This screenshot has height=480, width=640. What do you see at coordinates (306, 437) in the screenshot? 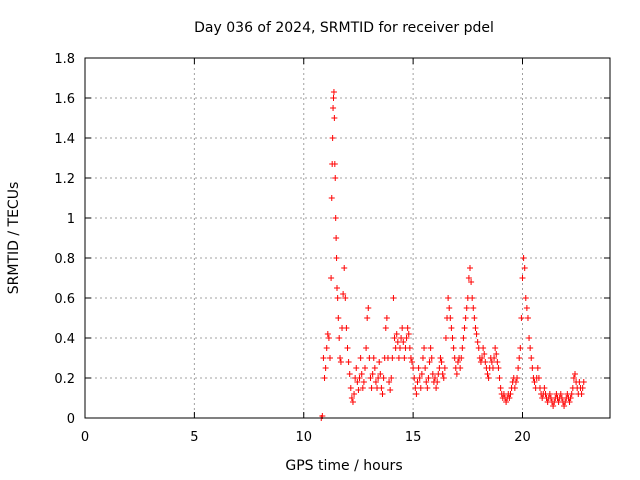
I see `x-tick-labels: 0 5 10 15 20` at bounding box center [306, 437].